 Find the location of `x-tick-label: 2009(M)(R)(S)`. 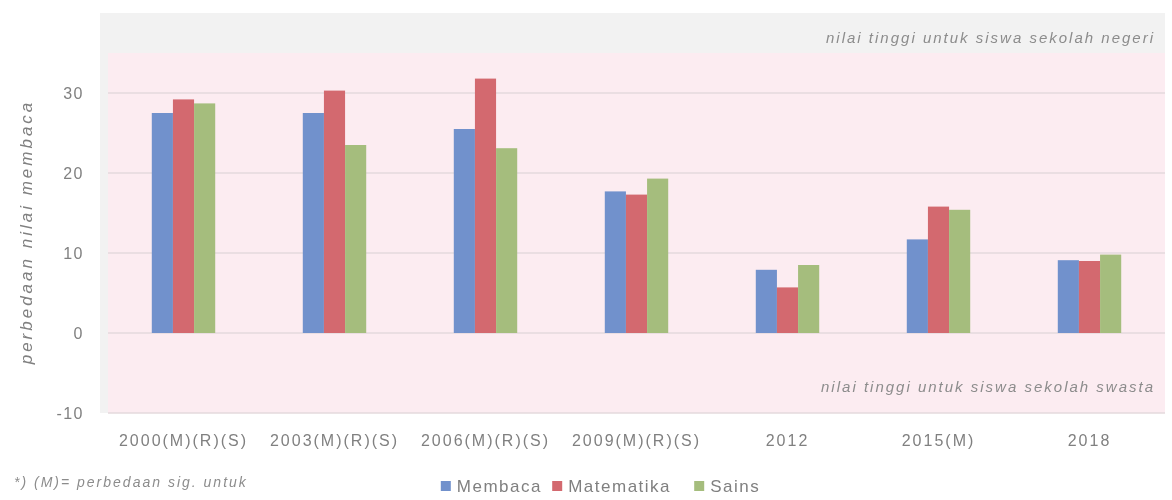

x-tick-label: 2009(M)(R)(S) is located at coordinates (636, 440).